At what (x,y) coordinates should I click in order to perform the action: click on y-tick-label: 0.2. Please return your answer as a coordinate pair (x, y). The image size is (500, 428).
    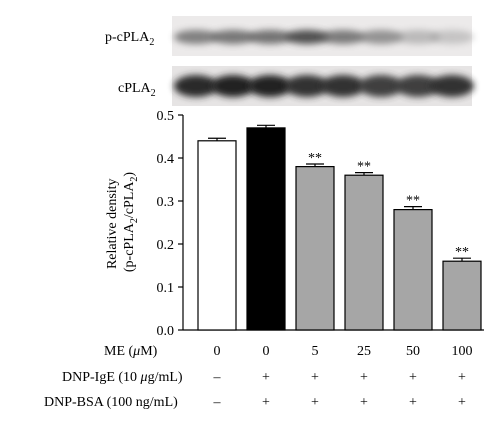
    Looking at the image, I should click on (166, 245).